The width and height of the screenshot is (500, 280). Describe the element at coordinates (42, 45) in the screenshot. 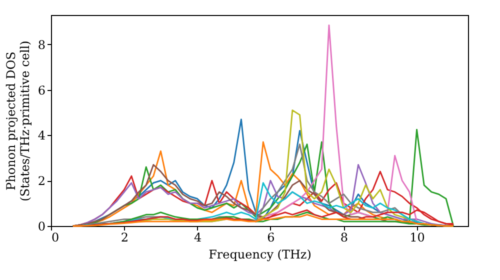

I see `y-tick-label: 8` at that location.